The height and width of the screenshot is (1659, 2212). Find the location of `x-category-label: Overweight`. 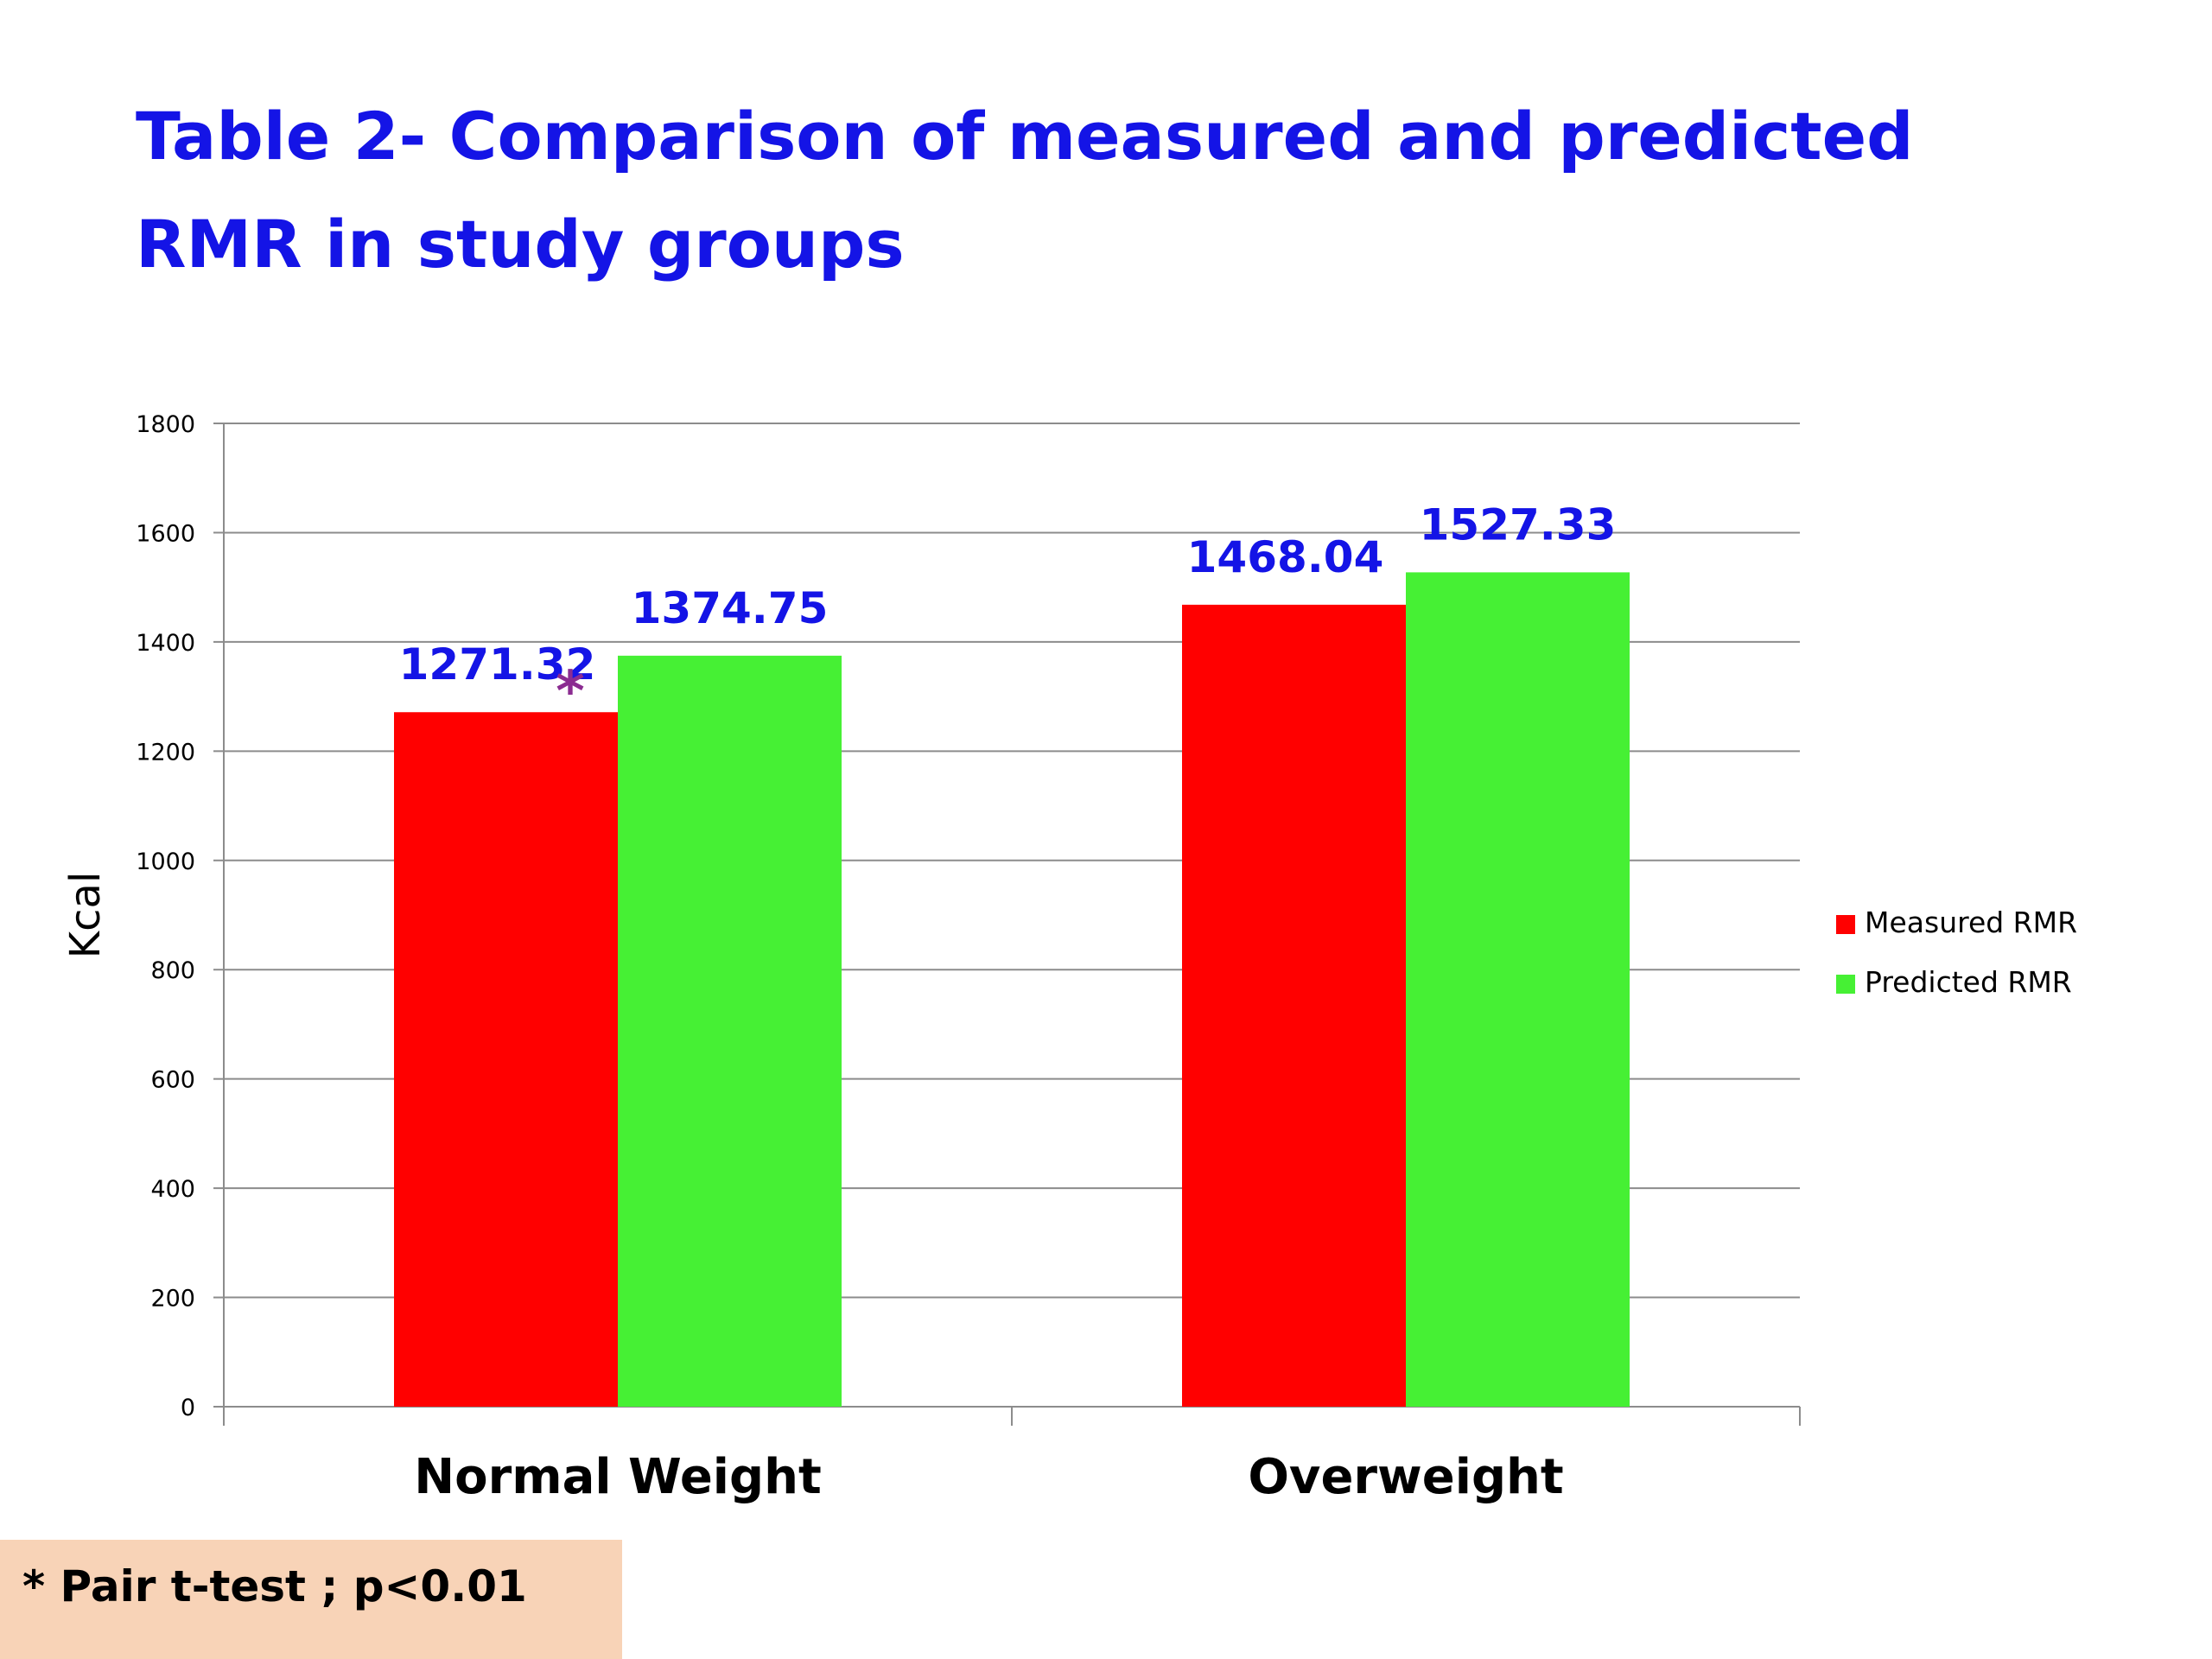

x-category-label: Overweight is located at coordinates (1405, 1477).